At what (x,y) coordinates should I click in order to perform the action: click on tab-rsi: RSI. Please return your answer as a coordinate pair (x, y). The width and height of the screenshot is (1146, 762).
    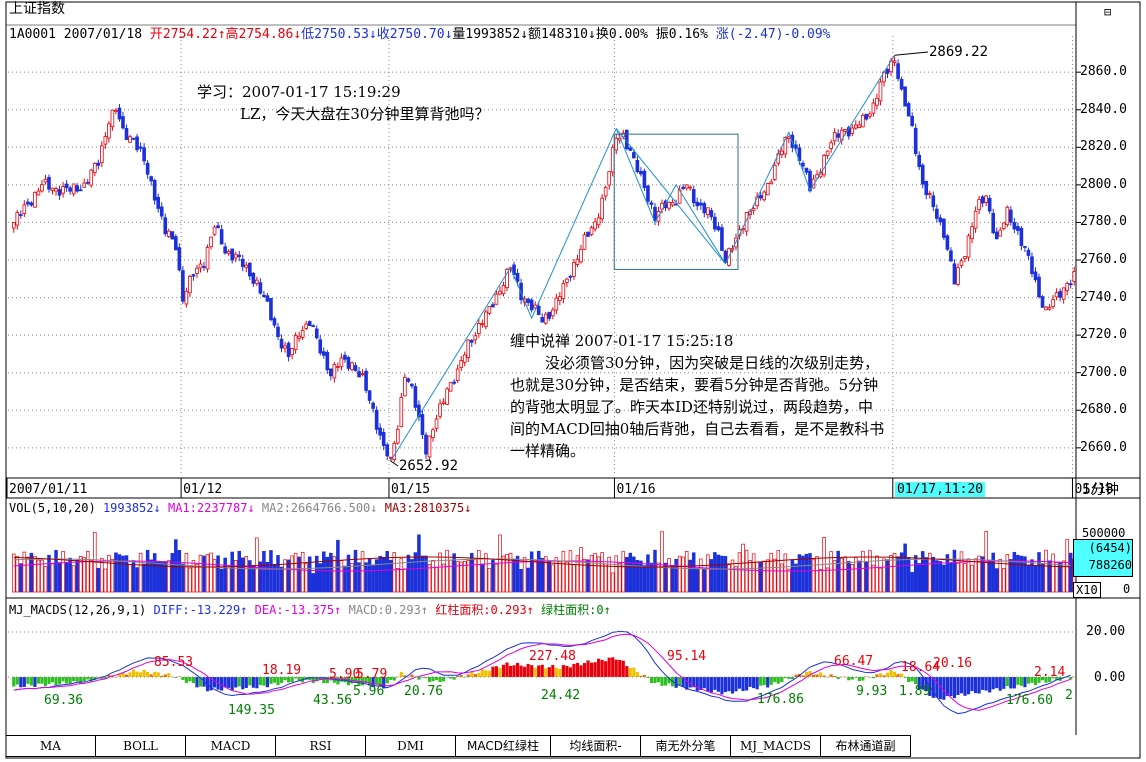
    Looking at the image, I should click on (321, 746).